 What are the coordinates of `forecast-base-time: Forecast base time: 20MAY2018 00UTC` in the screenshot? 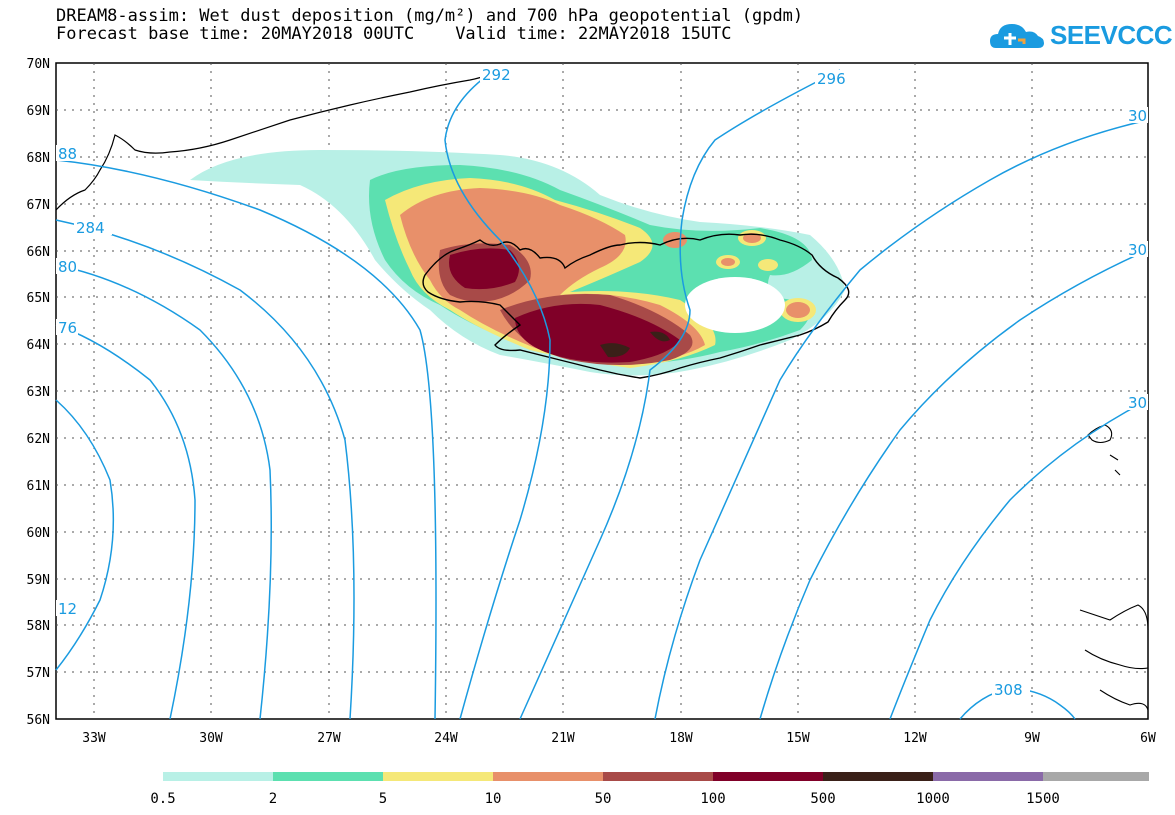 It's located at (235, 34).